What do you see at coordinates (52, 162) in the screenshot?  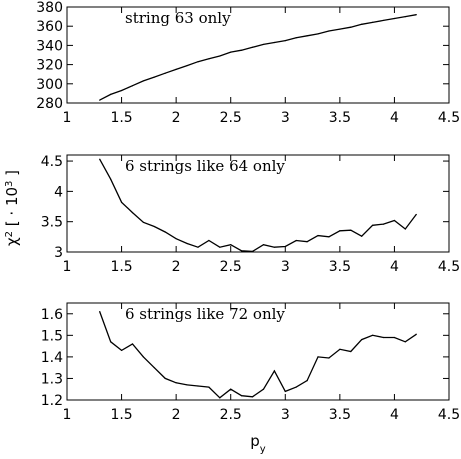 I see `y-tick-label: 4.5` at bounding box center [52, 162].